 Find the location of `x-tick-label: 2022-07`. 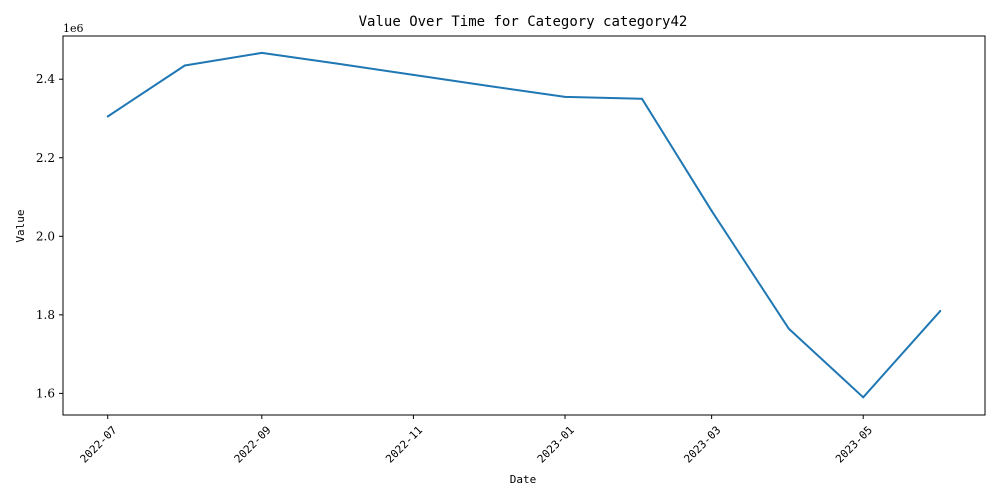

x-tick-label: 2022-07 is located at coordinates (99, 445).